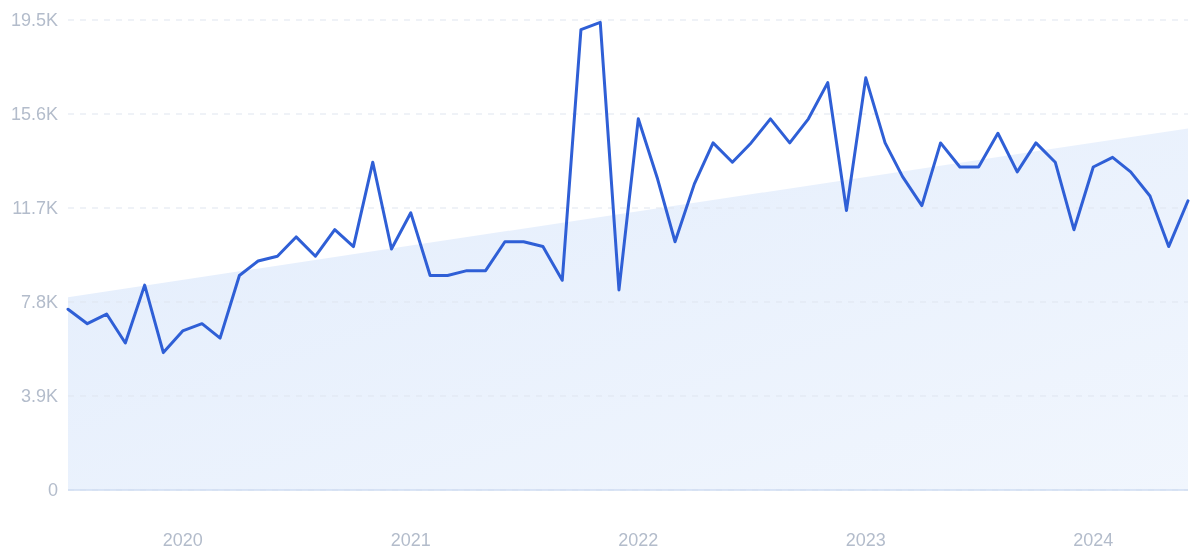 This screenshot has height=554, width=1200. Describe the element at coordinates (638, 540) in the screenshot. I see `x-tick-label: 2022` at that location.